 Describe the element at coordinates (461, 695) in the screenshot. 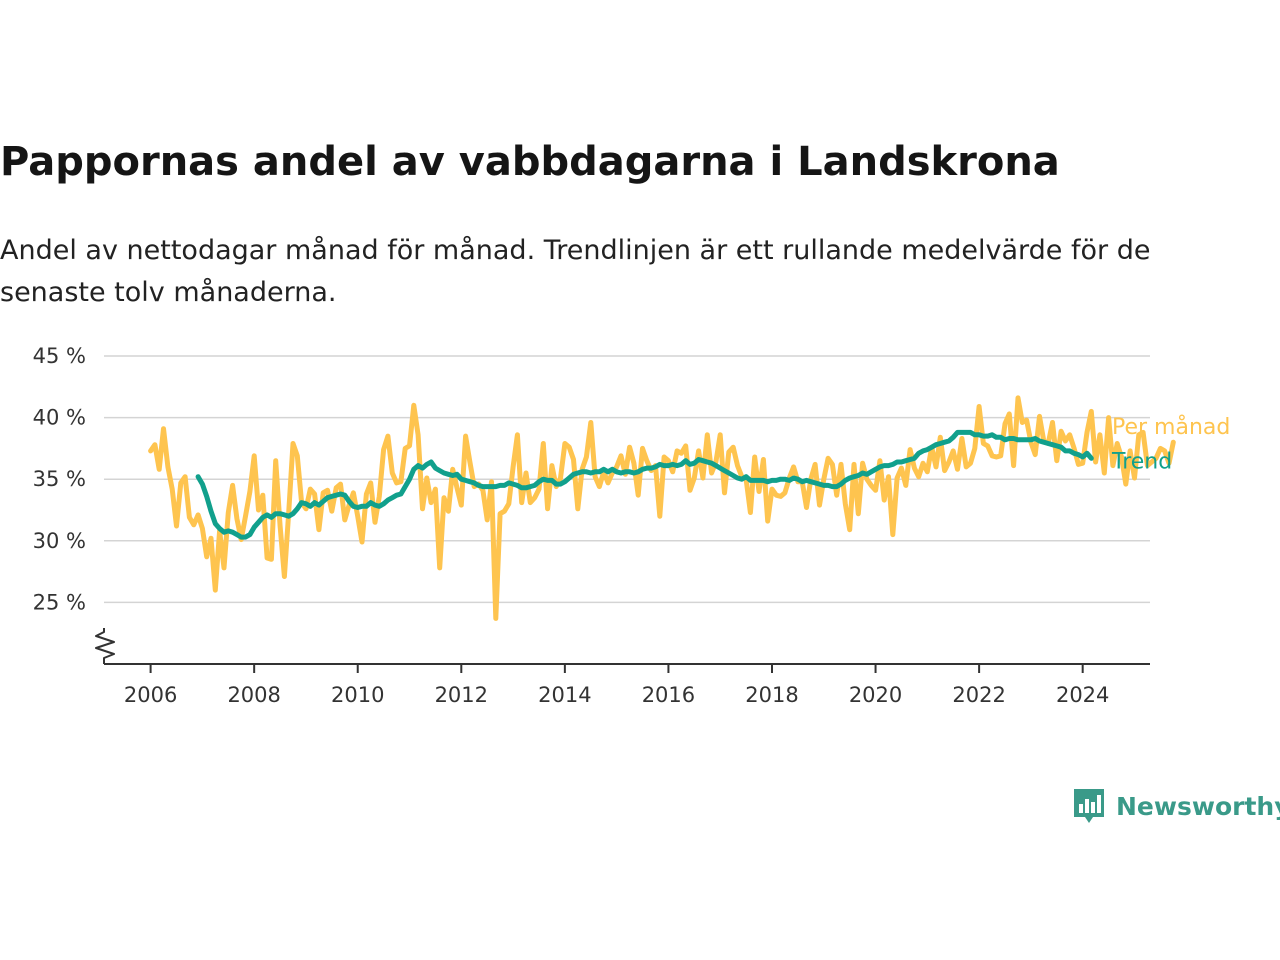

I see `x-tick-label: 2012` at that location.